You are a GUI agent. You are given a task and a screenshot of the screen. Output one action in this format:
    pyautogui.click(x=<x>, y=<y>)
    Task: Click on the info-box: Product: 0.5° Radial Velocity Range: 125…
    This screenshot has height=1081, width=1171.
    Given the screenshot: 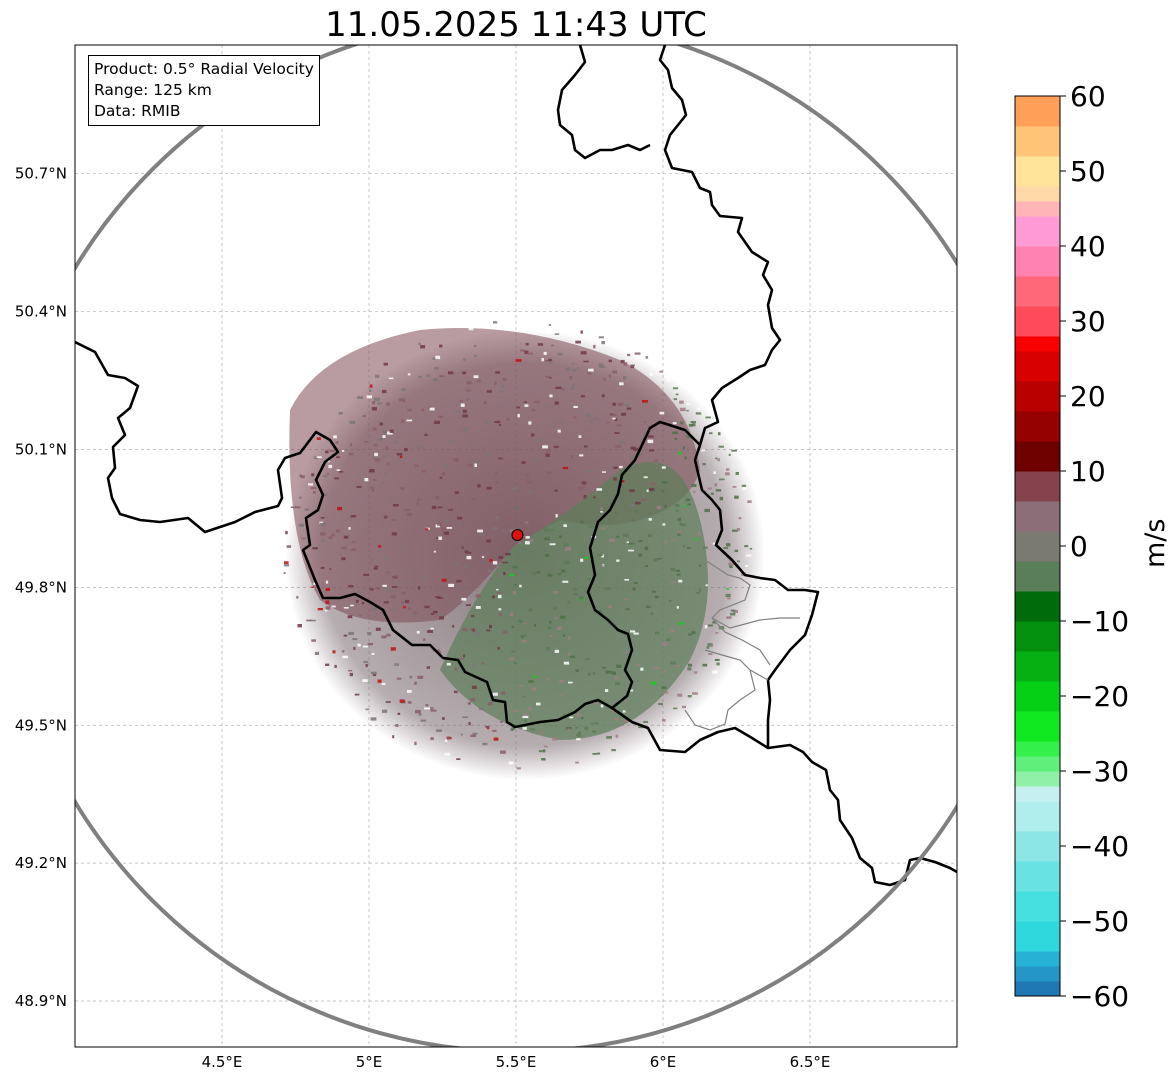 What is the action you would take?
    pyautogui.click(x=204, y=90)
    